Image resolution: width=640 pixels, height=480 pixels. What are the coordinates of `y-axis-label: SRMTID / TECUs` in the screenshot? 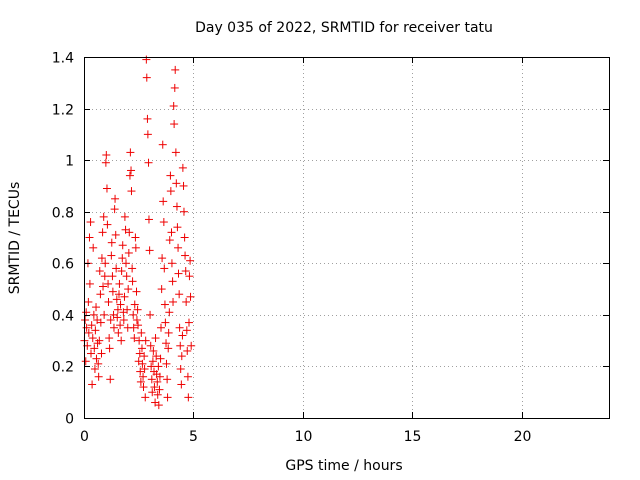 It's located at (15, 238).